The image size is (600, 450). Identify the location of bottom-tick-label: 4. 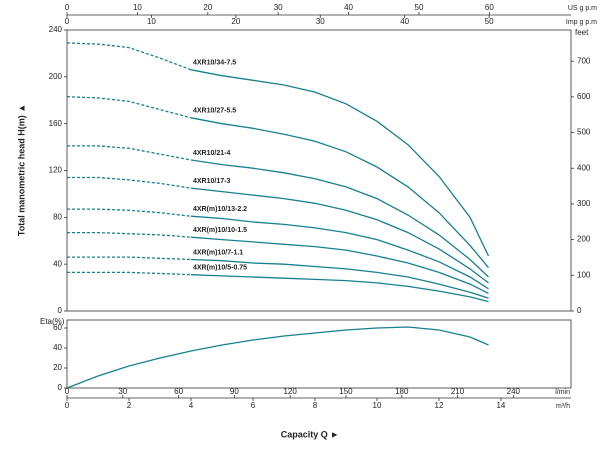
(191, 405).